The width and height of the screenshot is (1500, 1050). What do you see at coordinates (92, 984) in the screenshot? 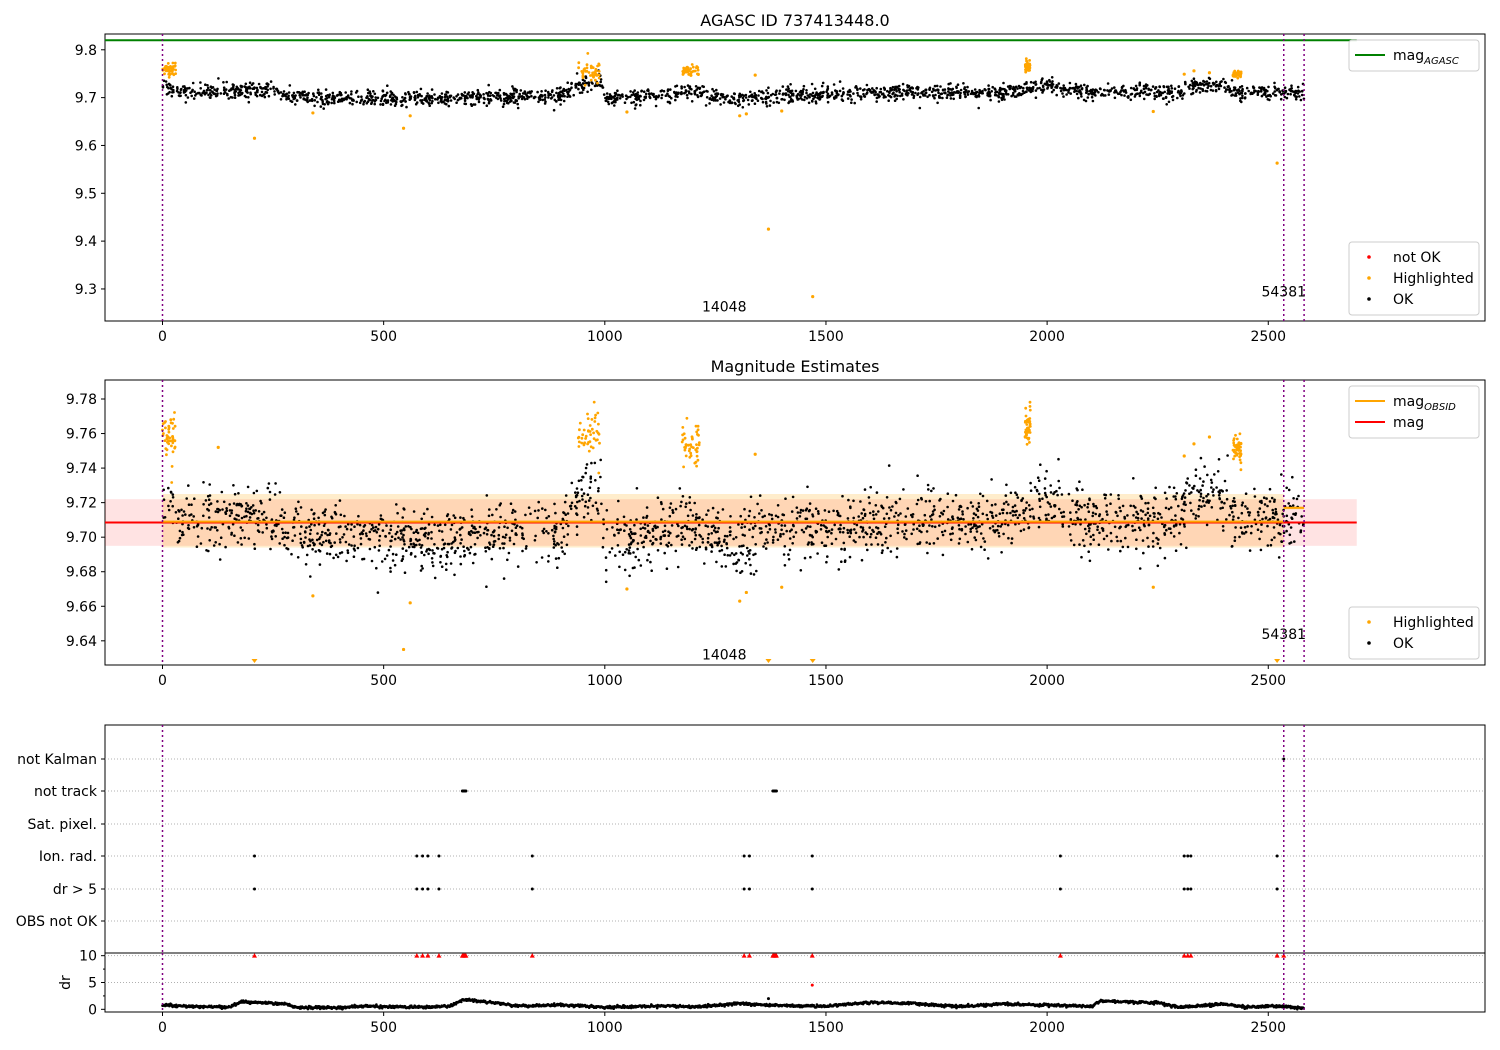
I see `y-tick-label: 5` at bounding box center [92, 984].